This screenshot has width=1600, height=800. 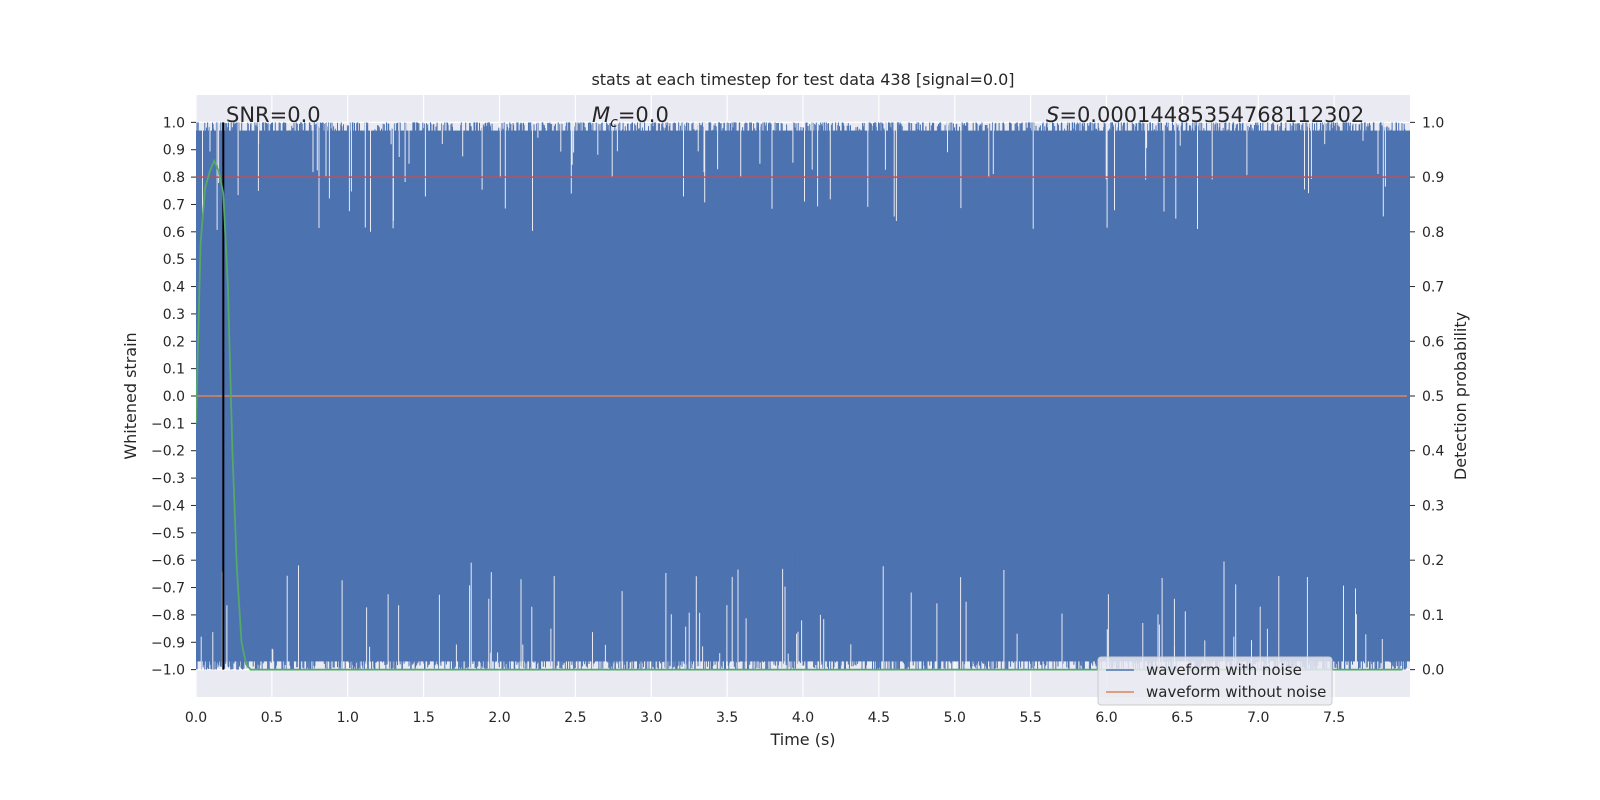 I want to click on legend-box, so click(x=1215, y=681).